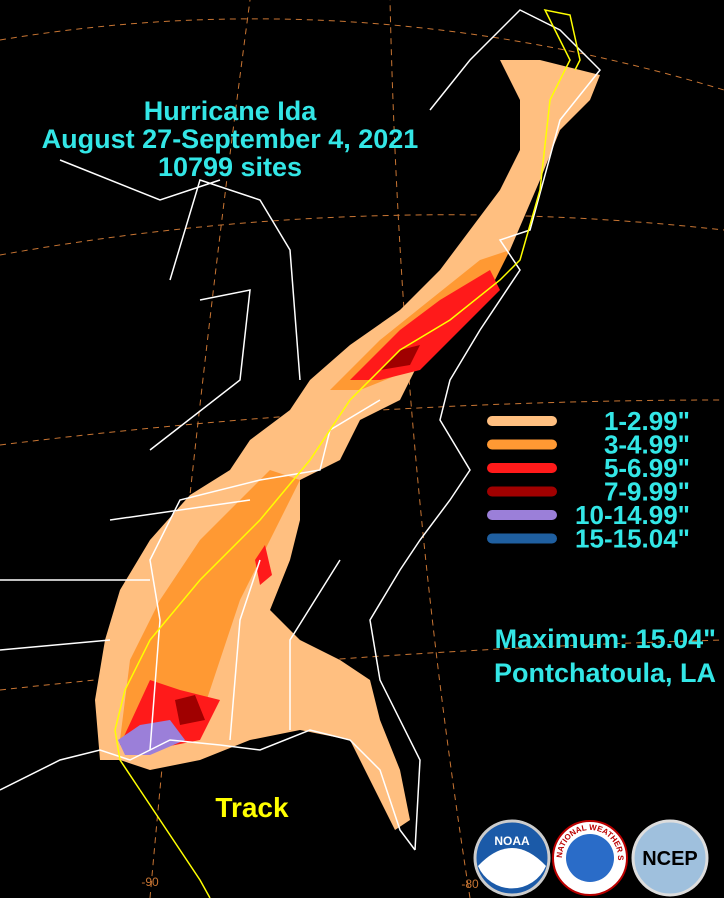  Describe the element at coordinates (605, 656) in the screenshot. I see `maximum: Maximum: 15.04" Pontchatoula, LA` at that location.